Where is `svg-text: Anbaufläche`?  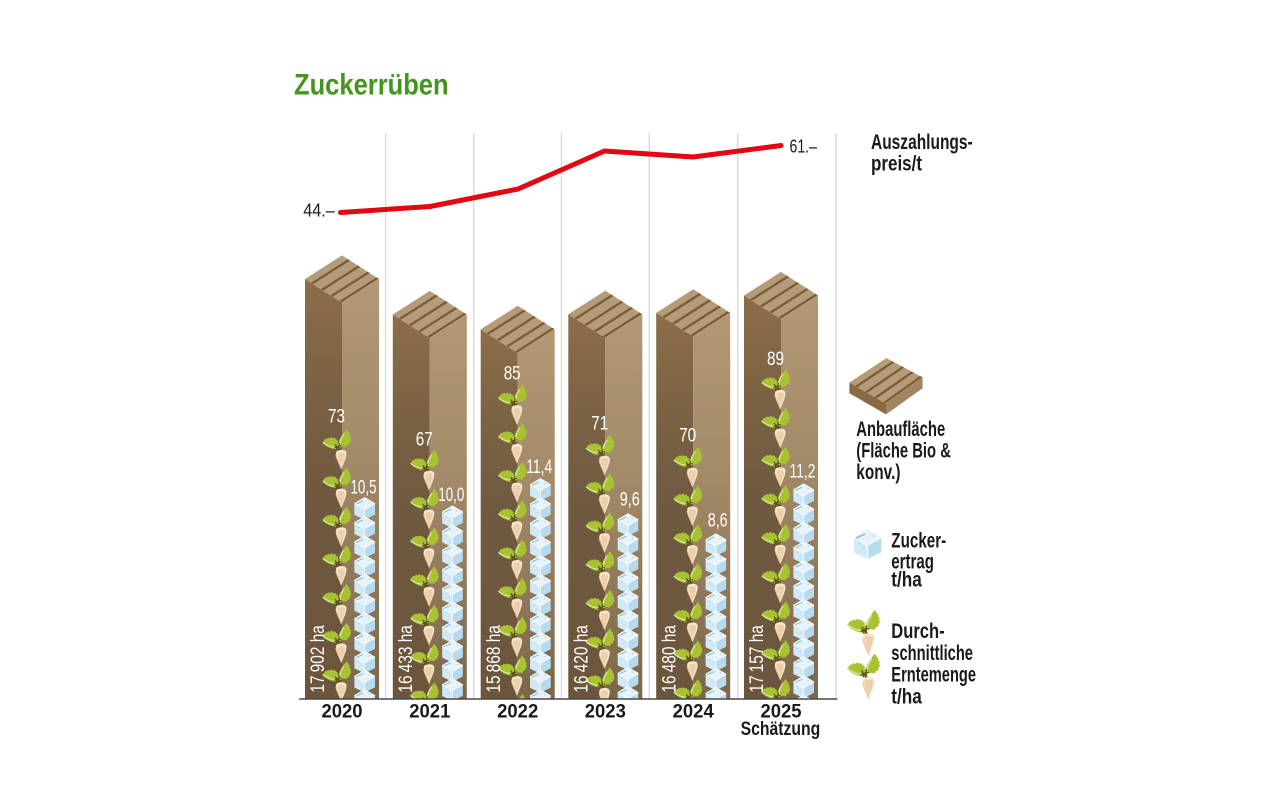
svg-text: Anbaufläche is located at coordinates (900, 429).